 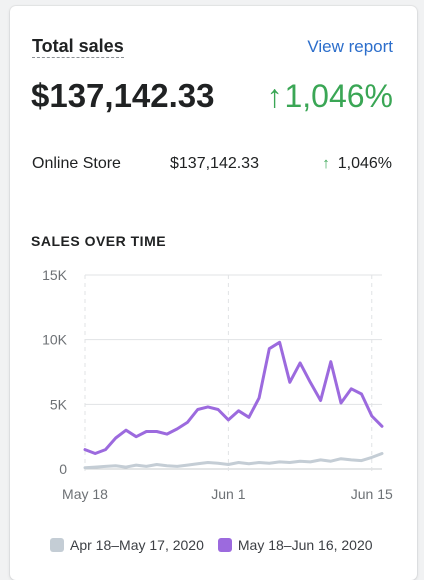 What do you see at coordinates (305, 545) in the screenshot?
I see `legend-label: May 18–Jun 16, 2020` at bounding box center [305, 545].